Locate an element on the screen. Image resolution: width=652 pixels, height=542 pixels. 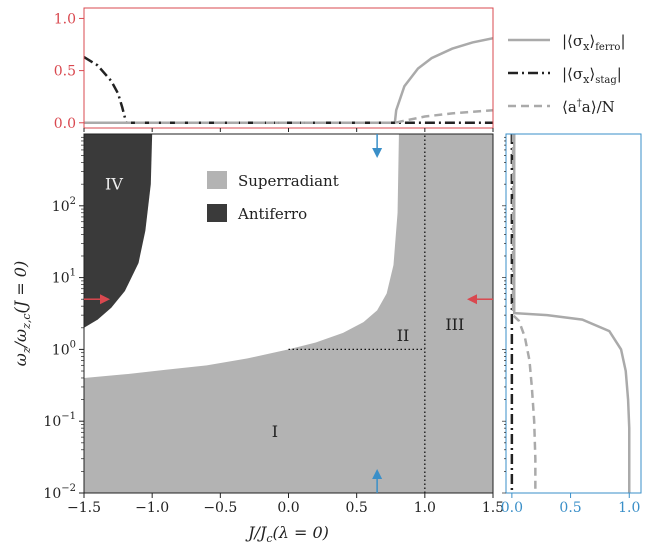
side-x-tick-label: 0.5 is located at coordinates (570, 508).